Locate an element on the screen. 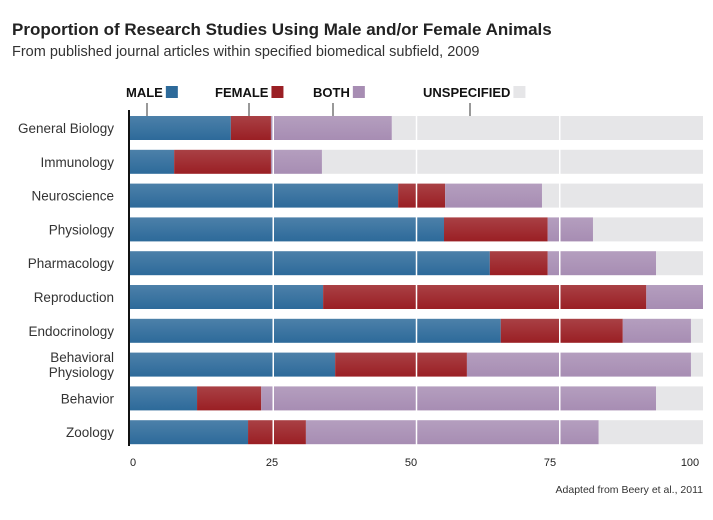  x-tick-label: 100 is located at coordinates (690, 463).